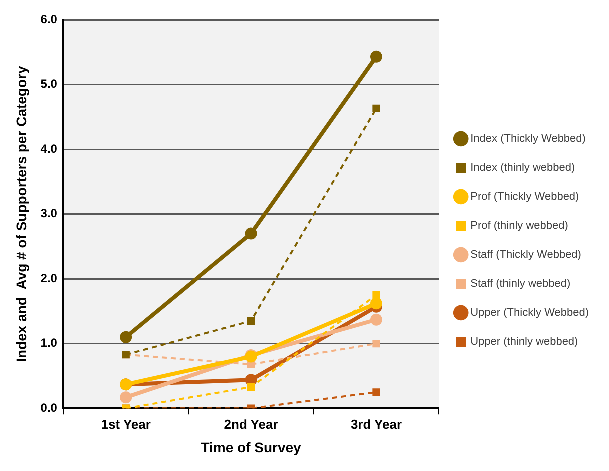  What do you see at coordinates (49, 278) in the screenshot?
I see `y-tick-label: 2.0` at bounding box center [49, 278].